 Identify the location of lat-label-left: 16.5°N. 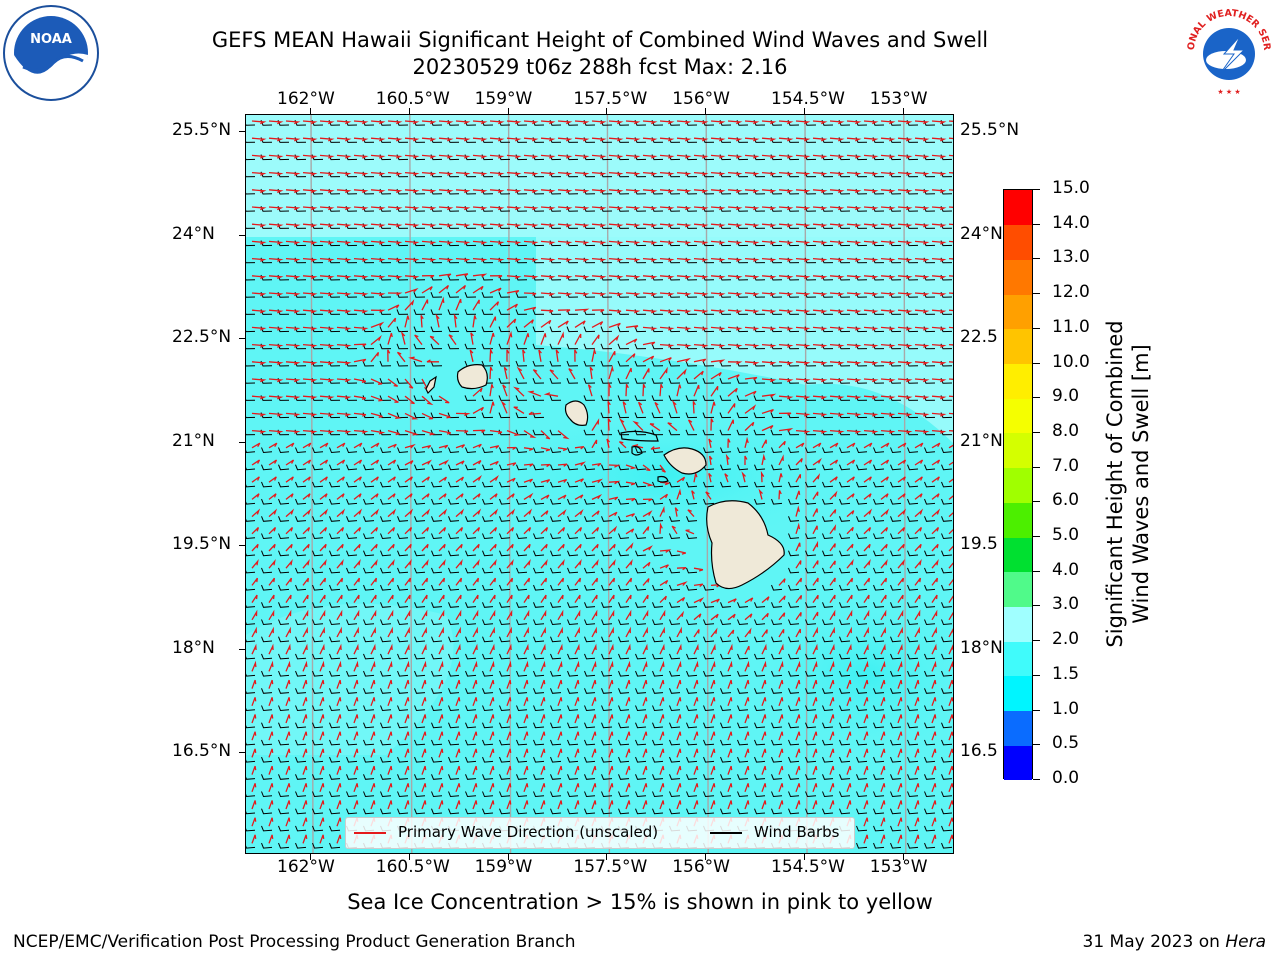
(202, 751).